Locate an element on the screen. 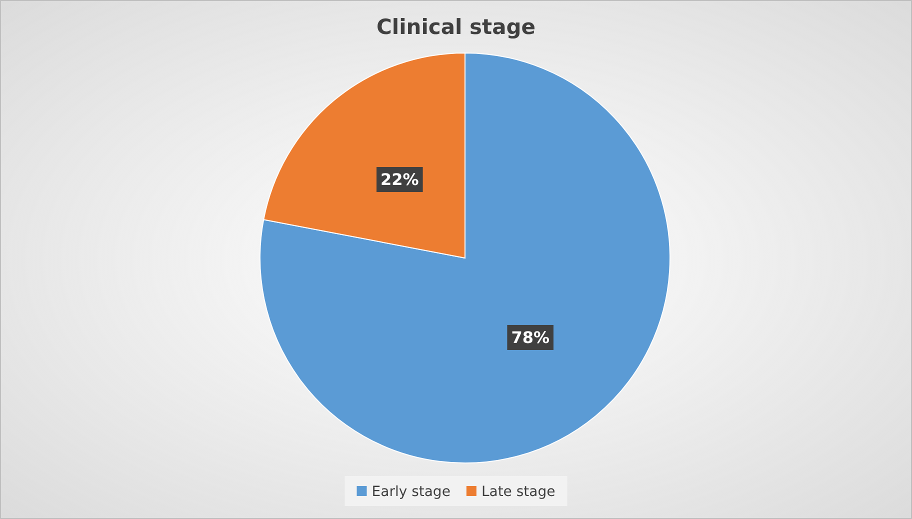 The height and width of the screenshot is (519, 912). slice-label: Early stage is located at coordinates (411, 492).